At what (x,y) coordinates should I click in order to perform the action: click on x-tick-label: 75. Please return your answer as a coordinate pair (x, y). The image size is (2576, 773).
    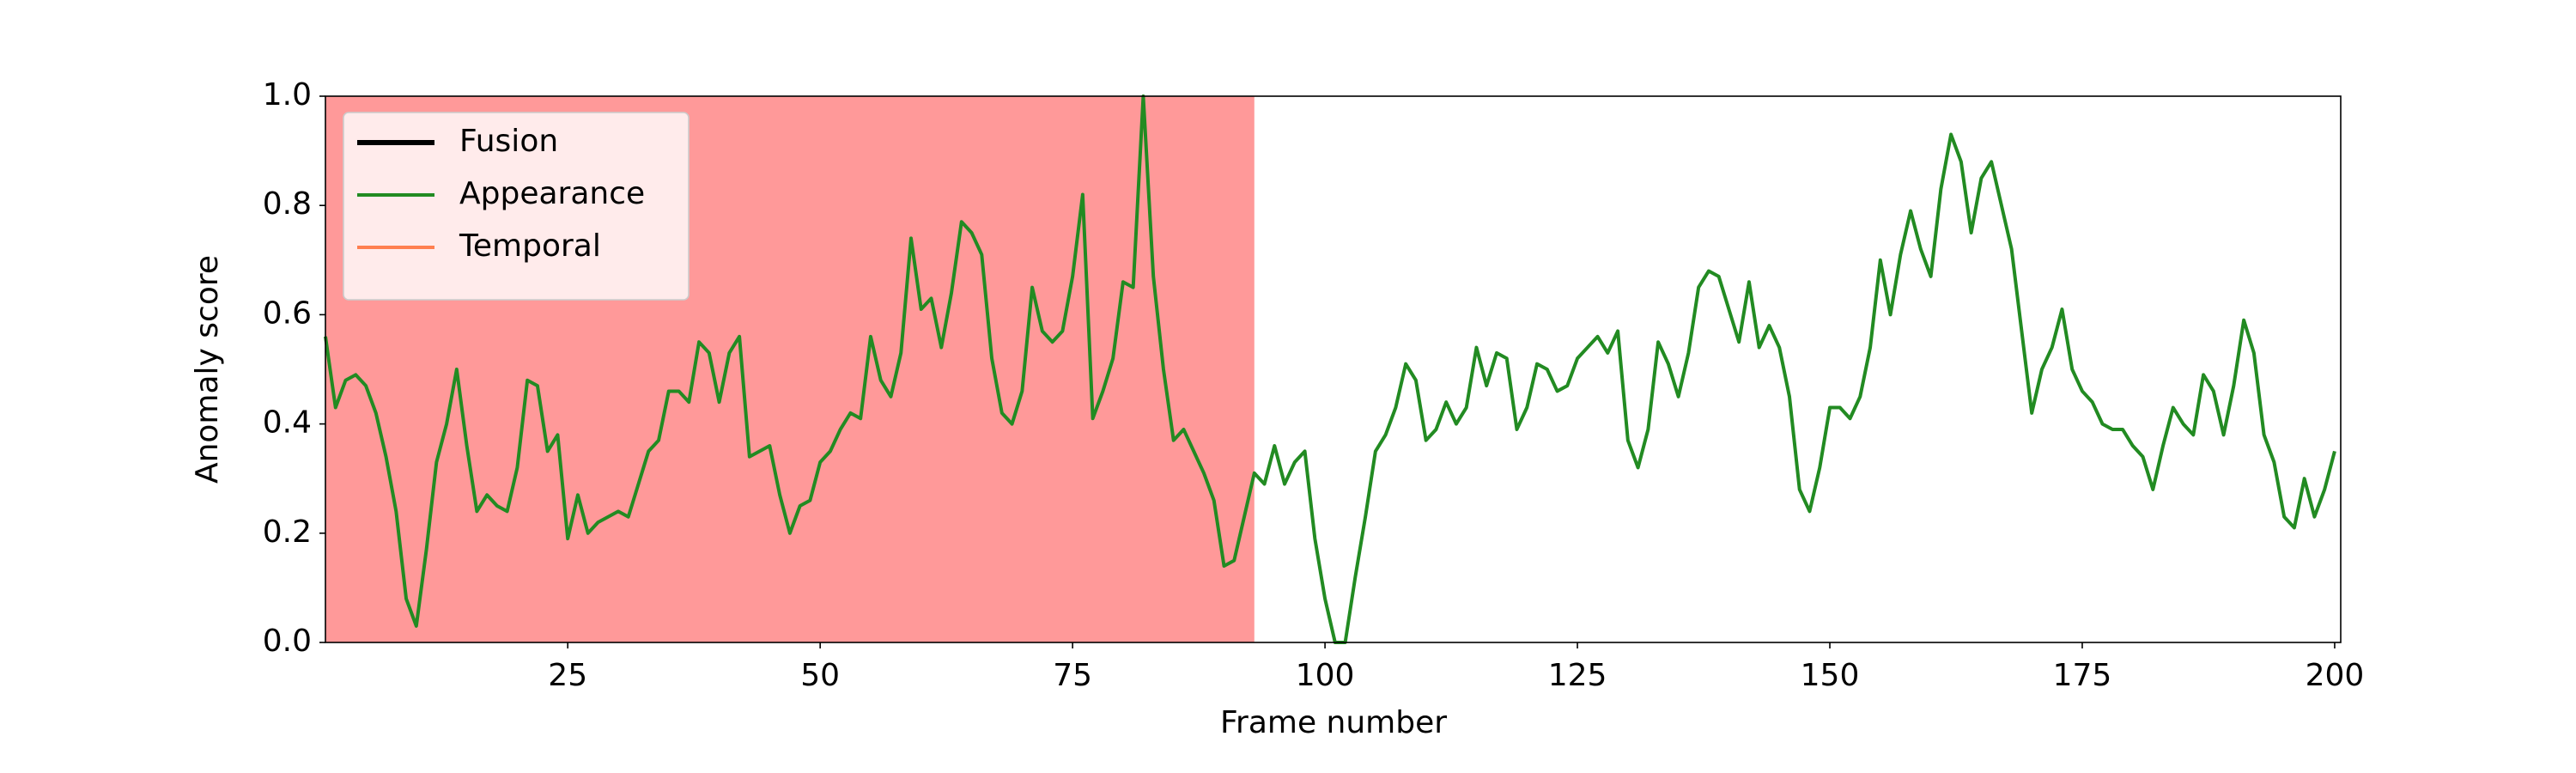
    Looking at the image, I should click on (1072, 675).